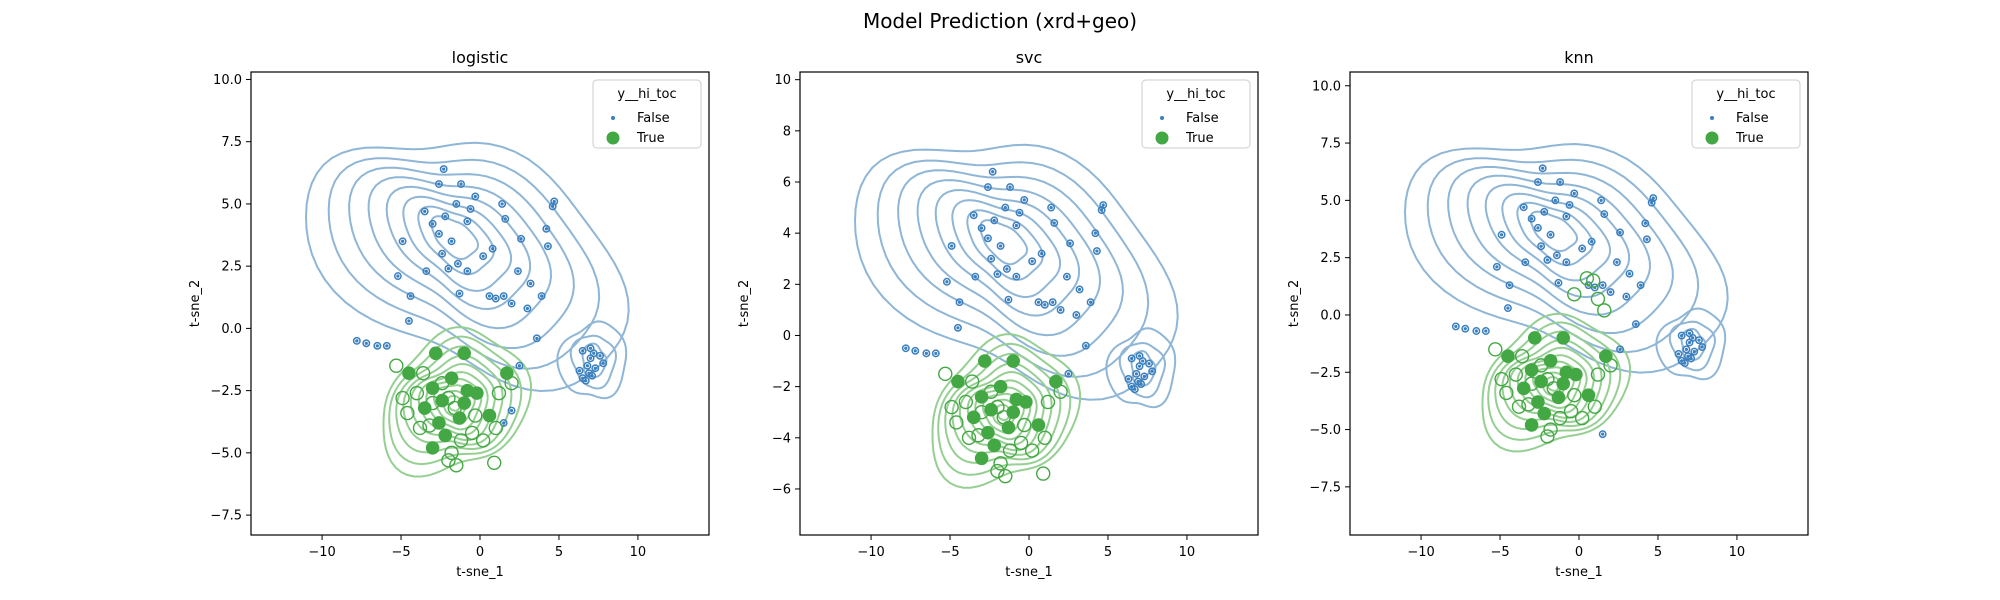 Image resolution: width=2000 pixels, height=600 pixels. Describe the element at coordinates (787, 336) in the screenshot. I see `y-tick-label: 0` at that location.